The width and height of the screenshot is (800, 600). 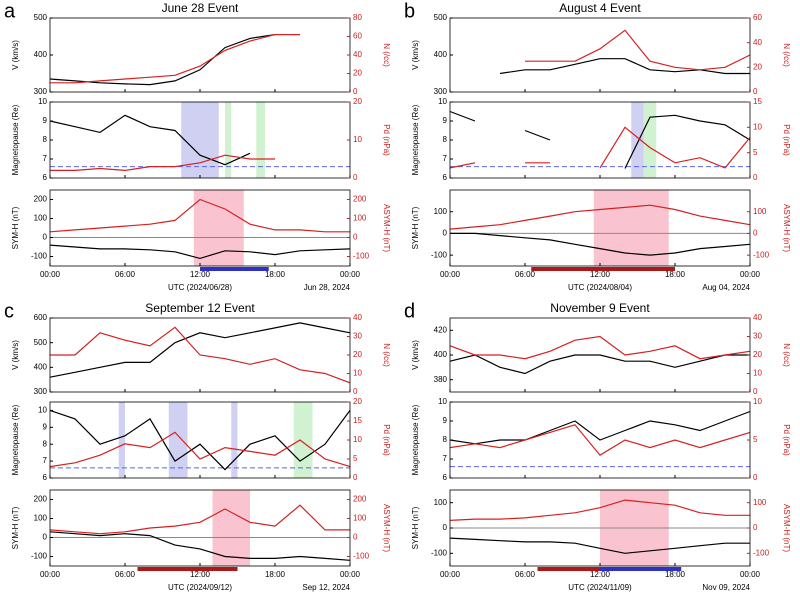 What do you see at coordinates (386, 55) in the screenshot?
I see `y2-axis-label: N (/cc)` at bounding box center [386, 55].